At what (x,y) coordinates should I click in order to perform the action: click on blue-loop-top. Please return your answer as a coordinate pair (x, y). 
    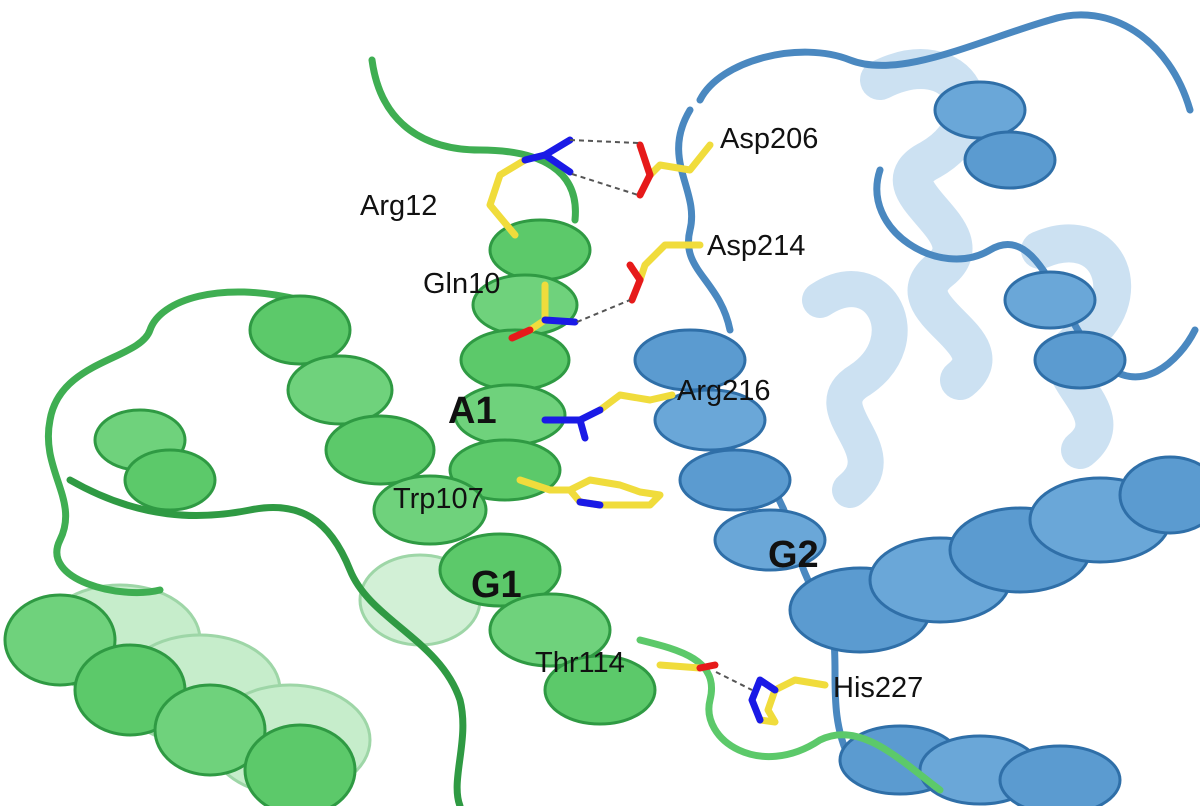
    Looking at the image, I should click on (945, 62).